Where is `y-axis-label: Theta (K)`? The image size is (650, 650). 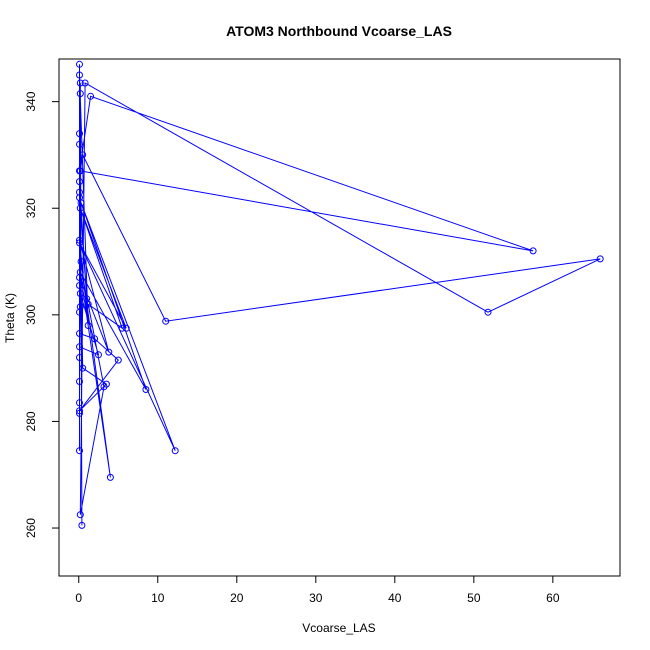 y-axis-label: Theta (K) is located at coordinates (10, 318).